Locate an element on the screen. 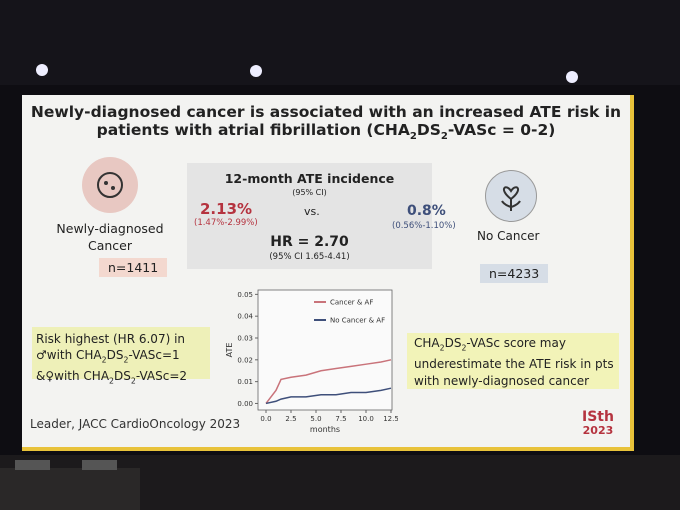 The image size is (680, 510). text: ISth is located at coordinates (598, 417).